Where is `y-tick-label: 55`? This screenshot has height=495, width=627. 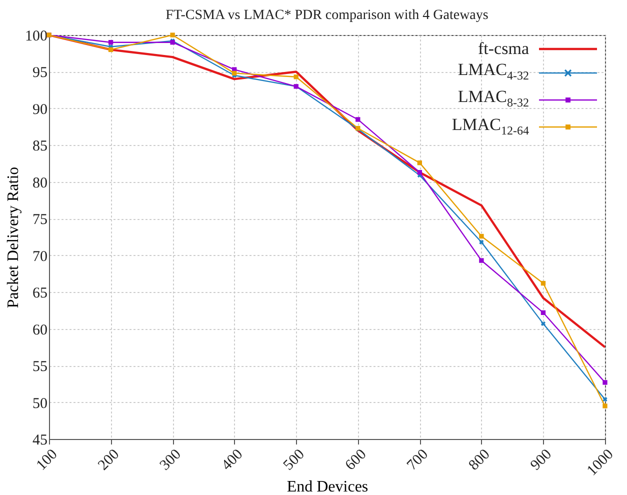 y-tick-label: 55 is located at coordinates (40, 367).